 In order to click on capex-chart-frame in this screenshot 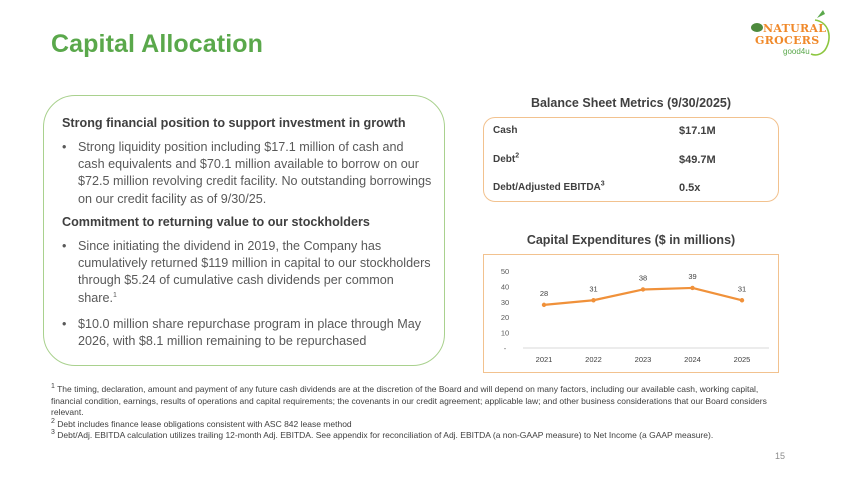, I will do `click(631, 313)`.